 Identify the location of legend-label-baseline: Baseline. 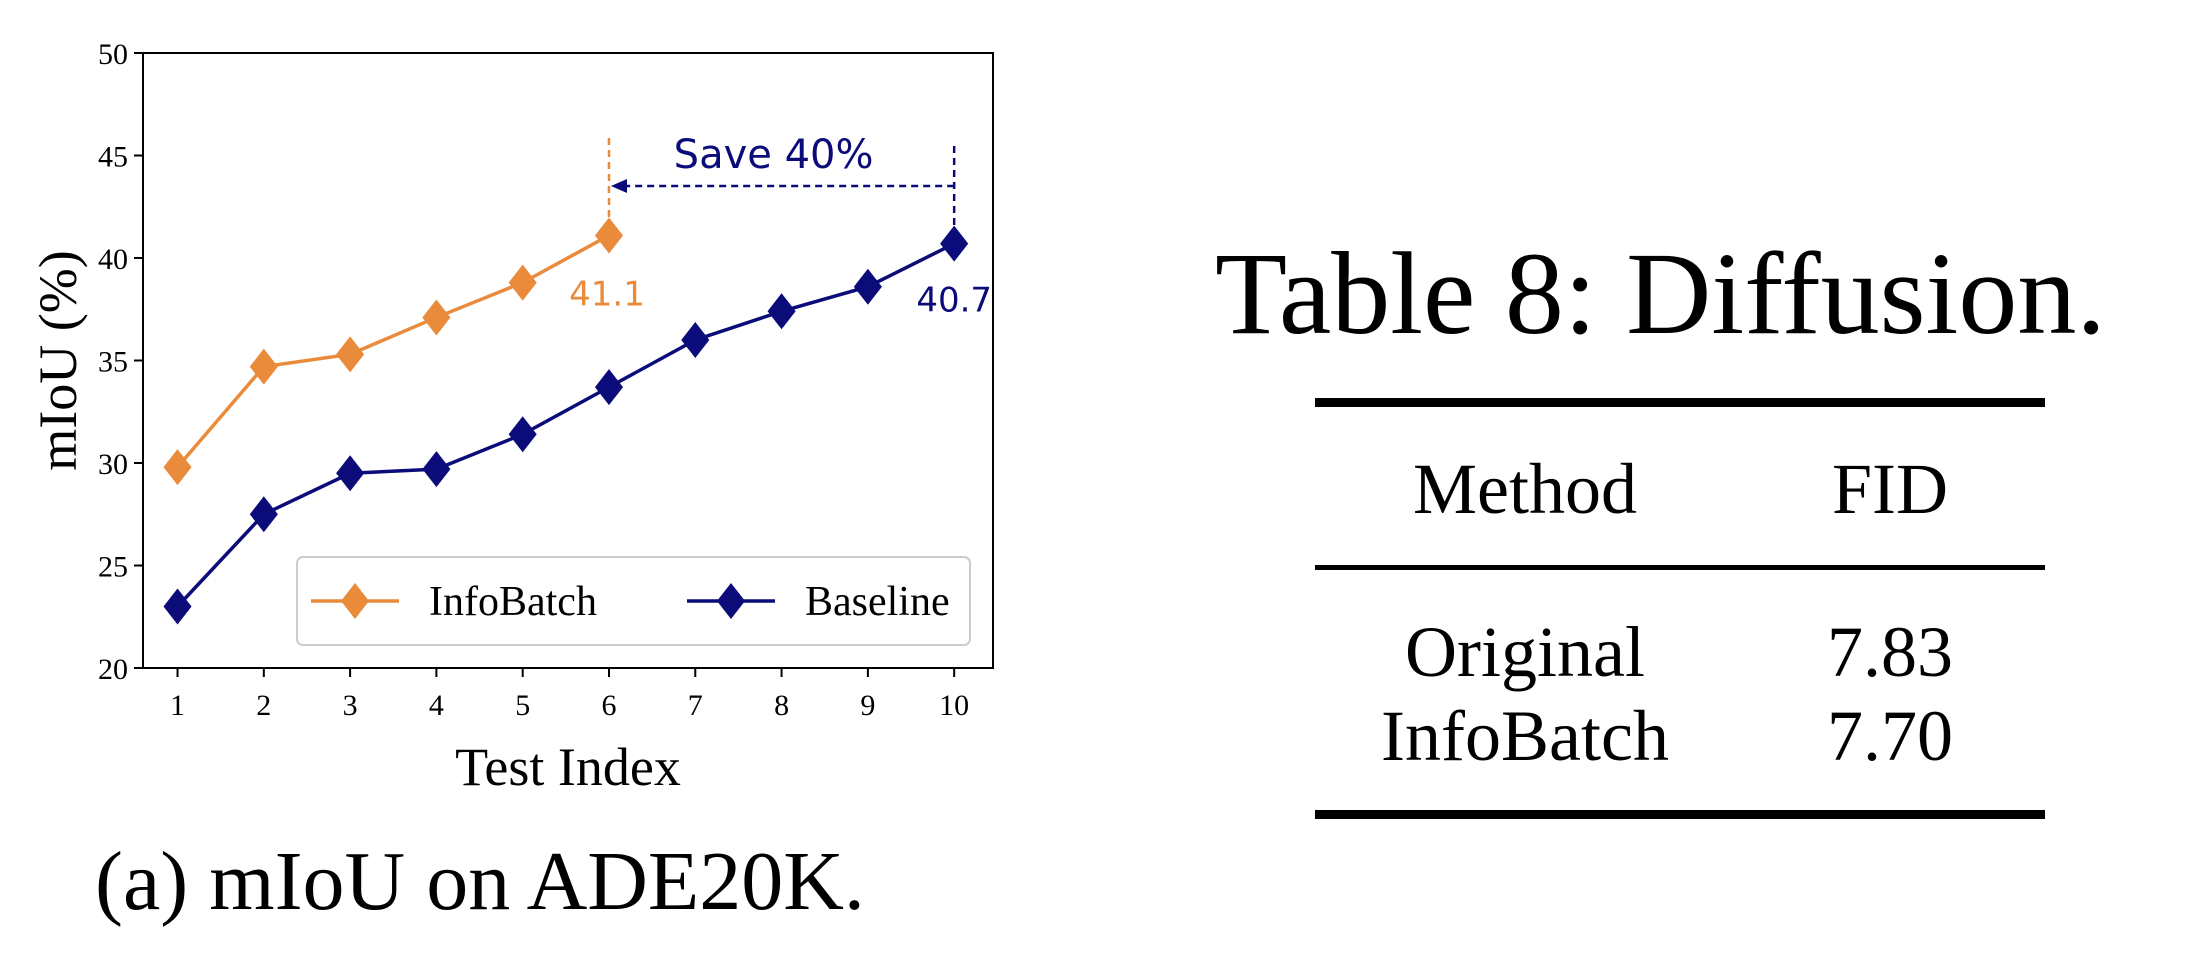
(877, 602).